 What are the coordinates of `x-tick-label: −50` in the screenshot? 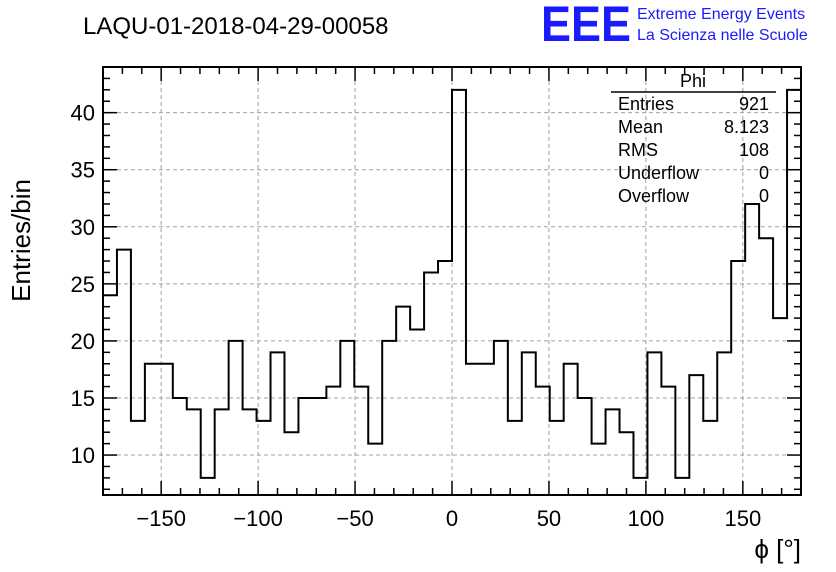 It's located at (354, 518).